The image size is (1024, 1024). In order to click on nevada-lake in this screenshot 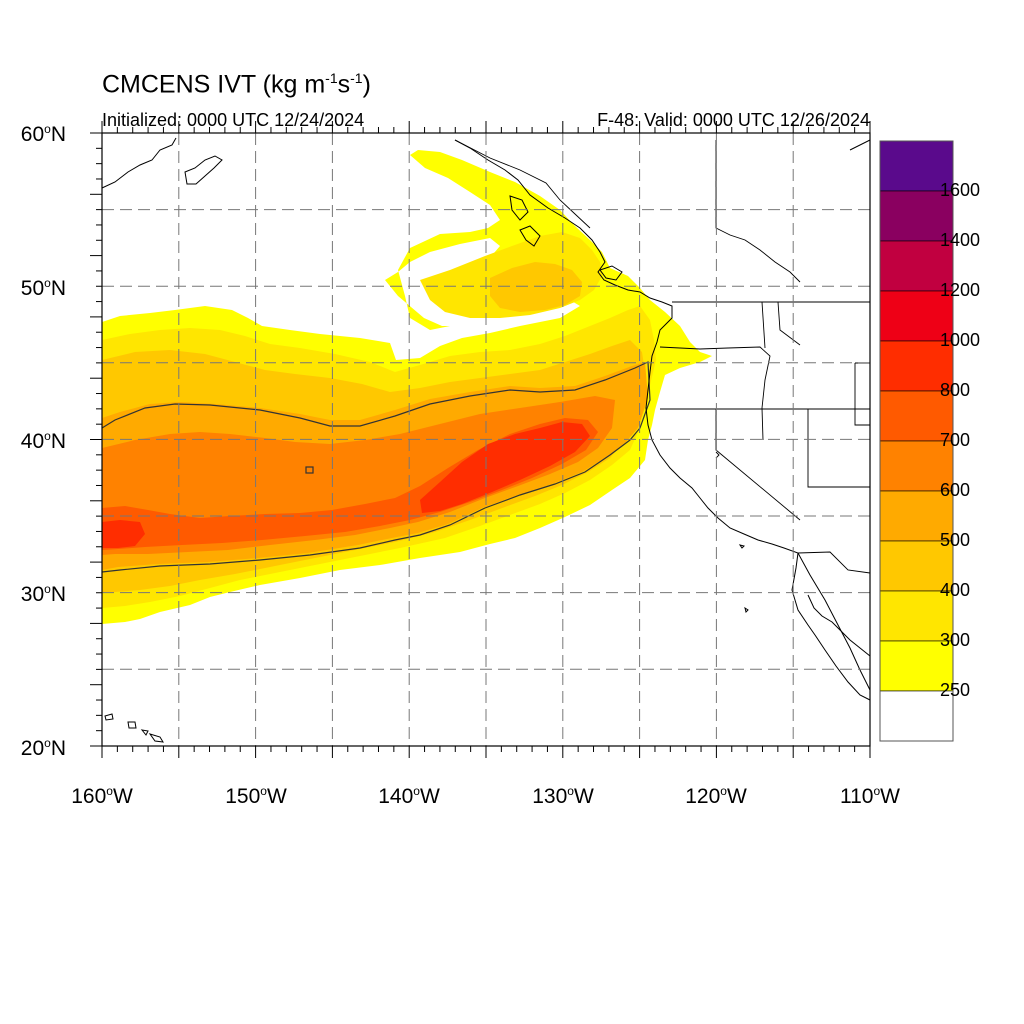, I will do `click(717, 455)`.